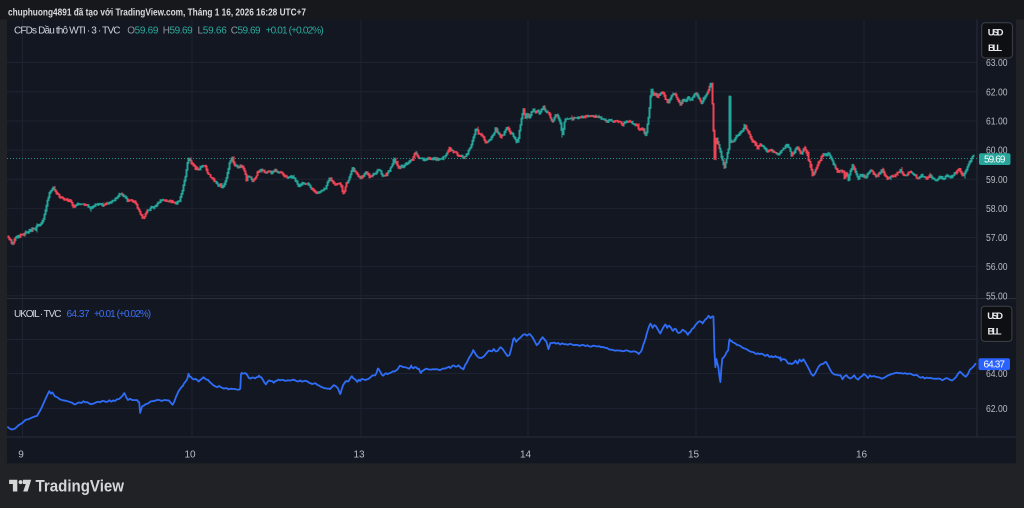 Image resolution: width=1024 pixels, height=508 pixels. I want to click on svg-text: O59.69, so click(143, 31).